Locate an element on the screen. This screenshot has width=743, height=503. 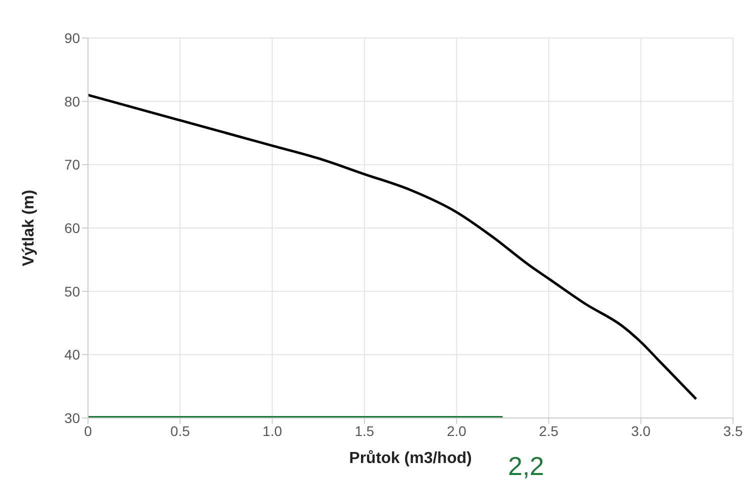
y-tick-label: 60 is located at coordinates (72, 228).